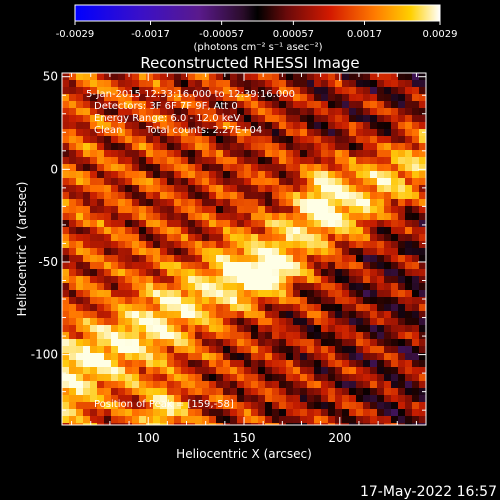 The image size is (500, 500). What do you see at coordinates (293, 34) in the screenshot?
I see `colorbar-tick-label: 0.00057` at bounding box center [293, 34].